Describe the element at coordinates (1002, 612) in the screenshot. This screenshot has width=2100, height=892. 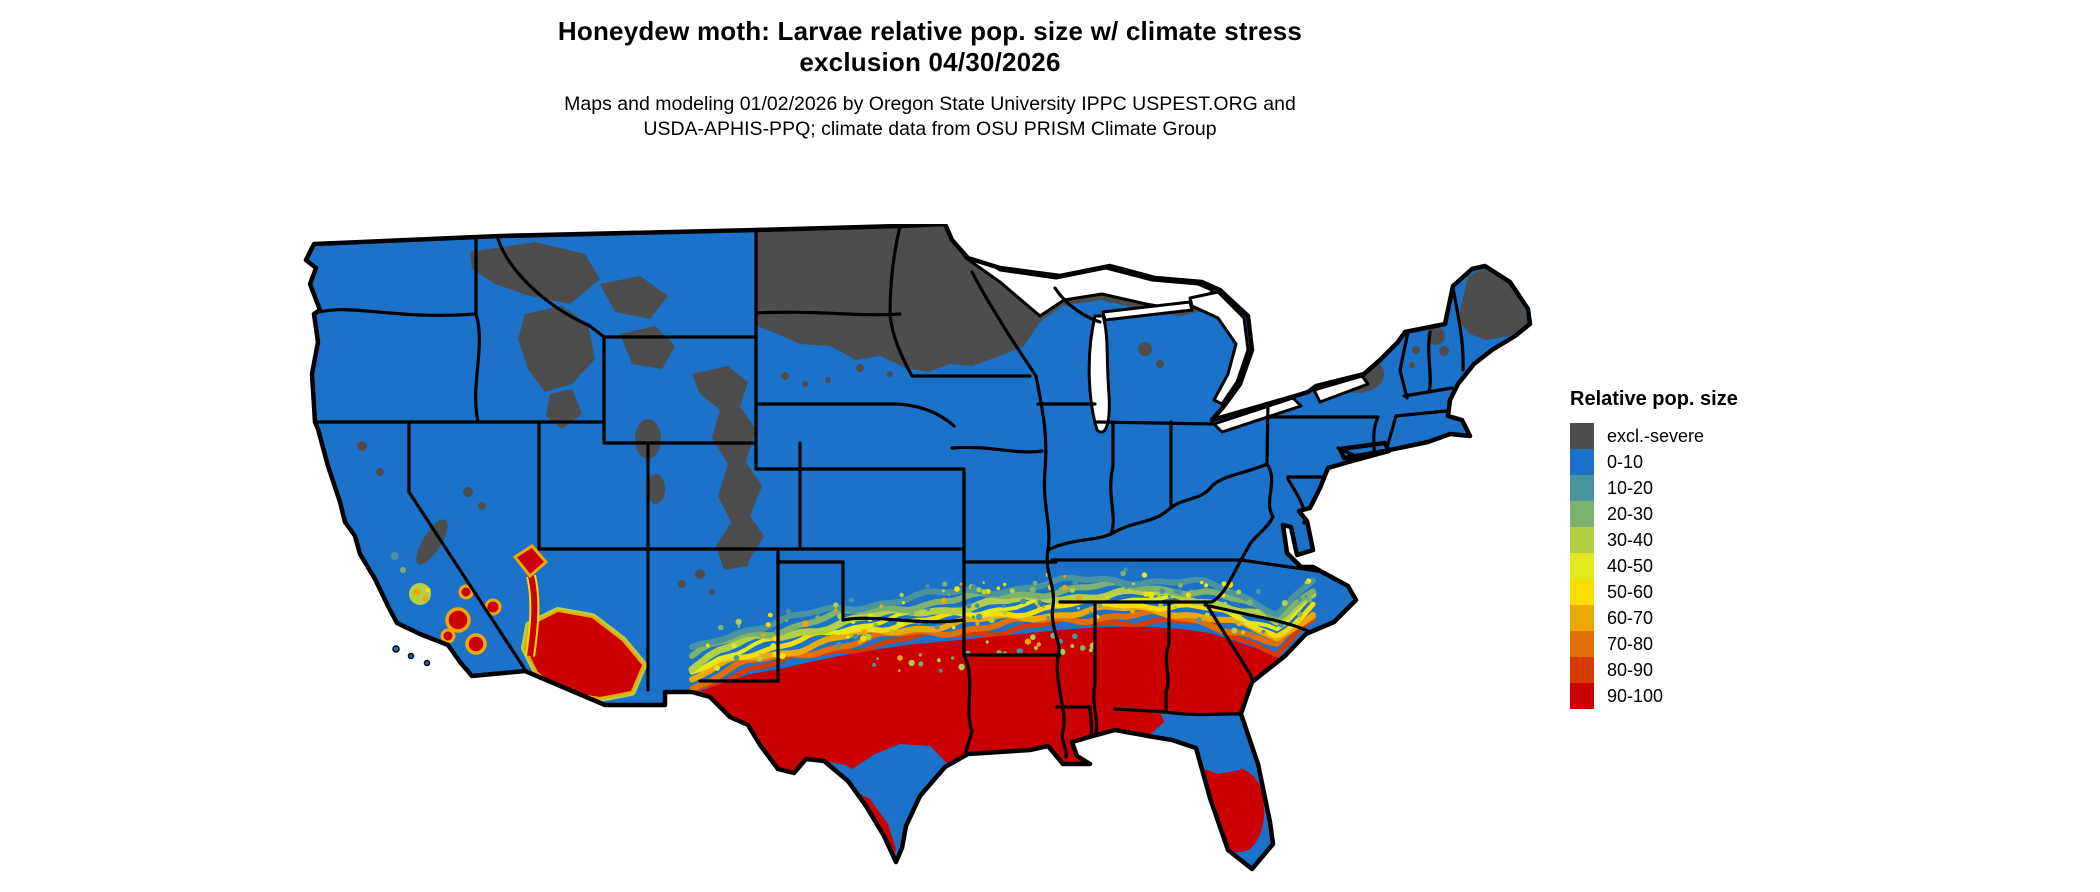
I see `gradient-band-c10` at that location.